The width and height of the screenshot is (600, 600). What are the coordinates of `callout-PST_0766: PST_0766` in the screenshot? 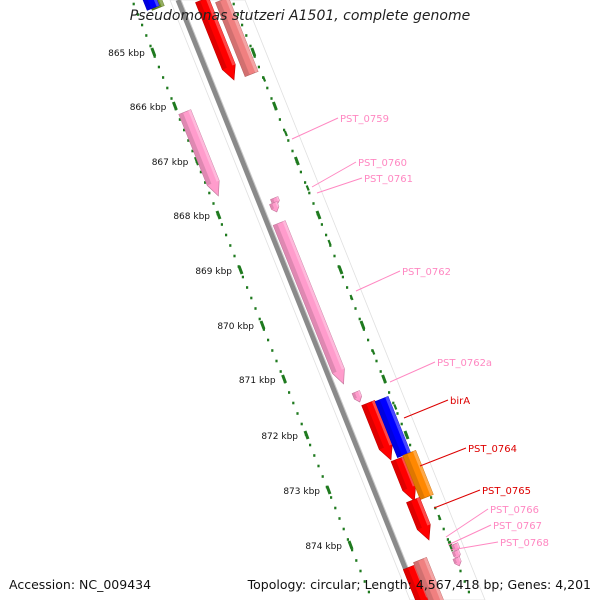 It's located at (492, 521).